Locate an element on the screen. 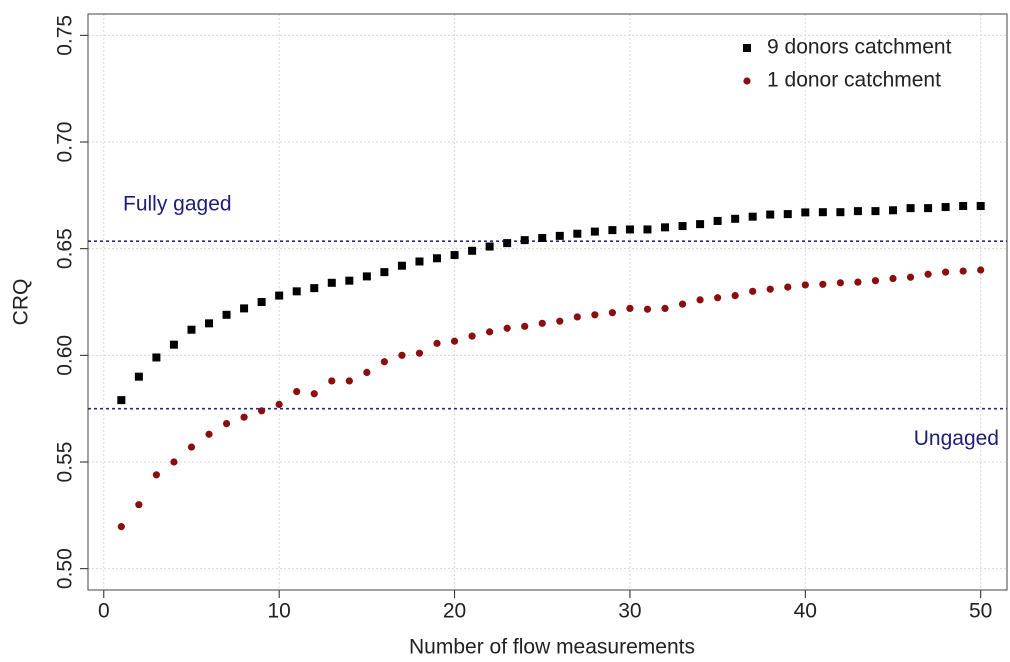 This screenshot has height=662, width=1010. y-tick-label: 0.60 is located at coordinates (65, 355).